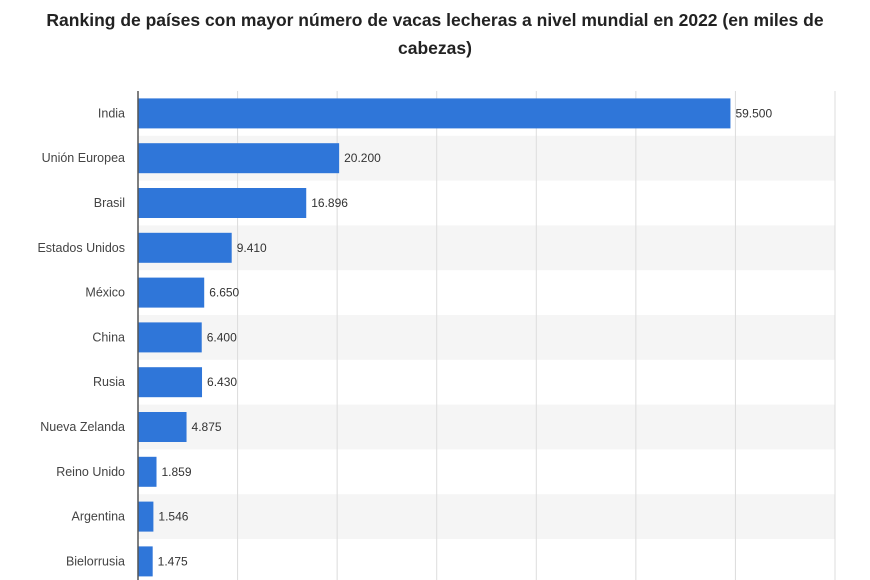 The image size is (870, 580). Describe the element at coordinates (83, 158) in the screenshot. I see `category-label: Unión Europea` at that location.